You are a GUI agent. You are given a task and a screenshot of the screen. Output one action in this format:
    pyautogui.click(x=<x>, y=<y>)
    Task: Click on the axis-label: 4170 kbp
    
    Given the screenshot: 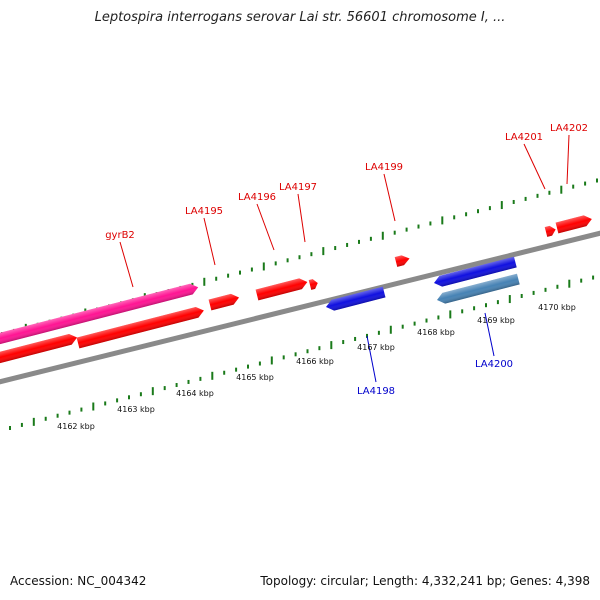 What is the action you would take?
    pyautogui.click(x=557, y=307)
    